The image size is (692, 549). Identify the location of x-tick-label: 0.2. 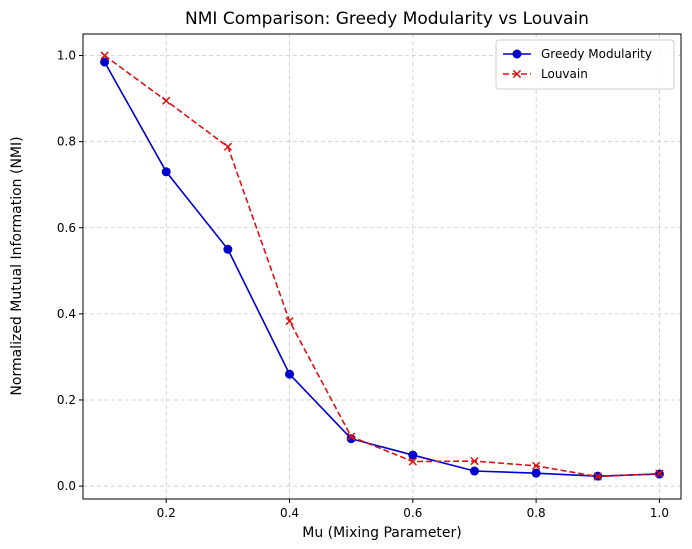
(166, 513).